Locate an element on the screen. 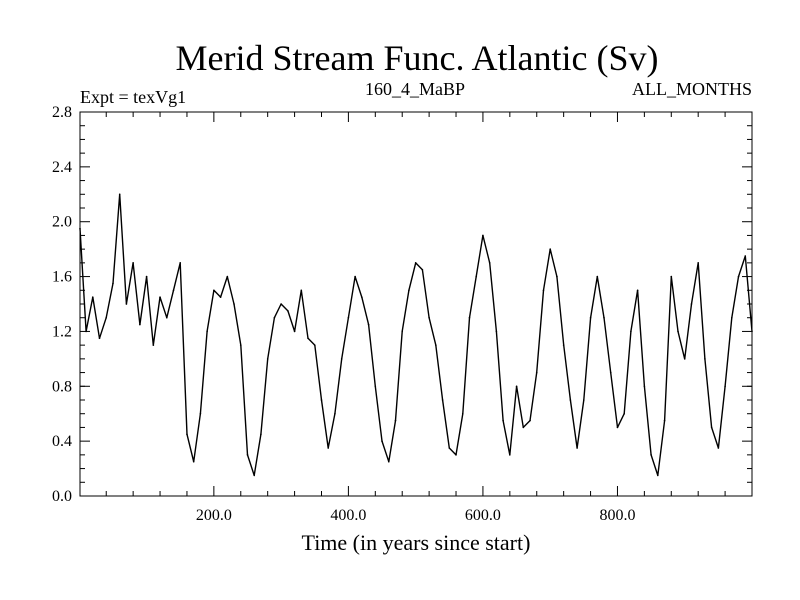 This screenshot has height=600, width=800. y-tick-label: 2.8 is located at coordinates (62, 112).